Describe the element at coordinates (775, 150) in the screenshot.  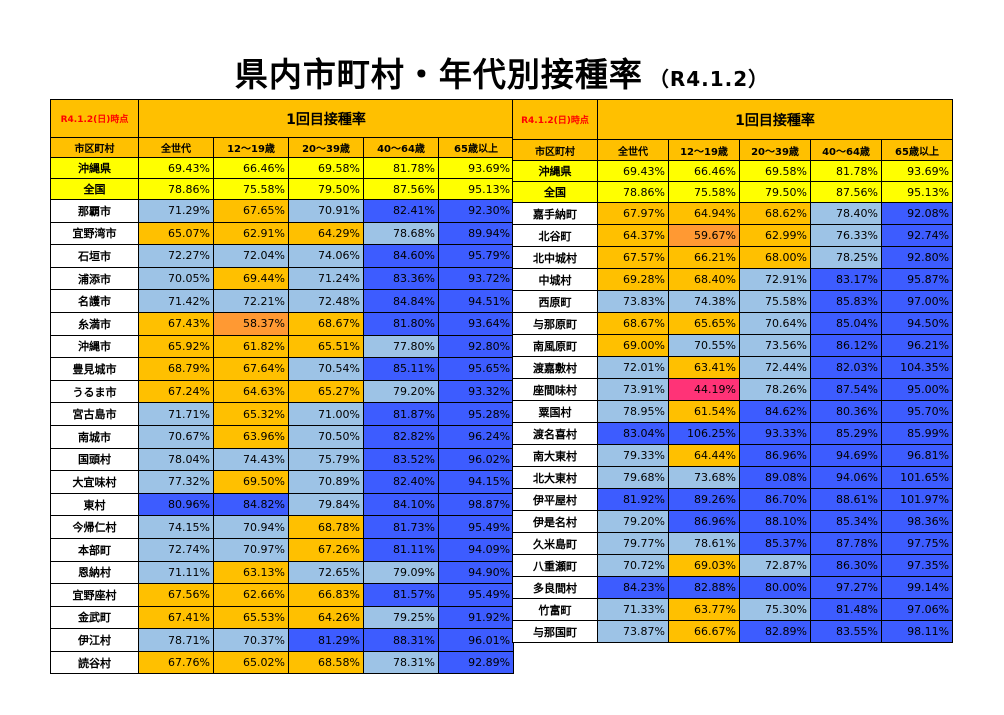
I see `column-header: 20～39歳` at that location.